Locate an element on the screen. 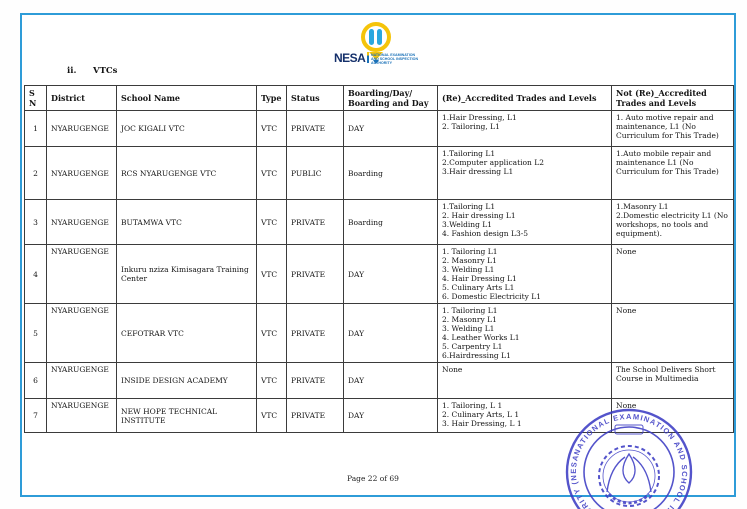 This screenshot has height=509, width=747. logo-ring-icon is located at coordinates (376, 37).